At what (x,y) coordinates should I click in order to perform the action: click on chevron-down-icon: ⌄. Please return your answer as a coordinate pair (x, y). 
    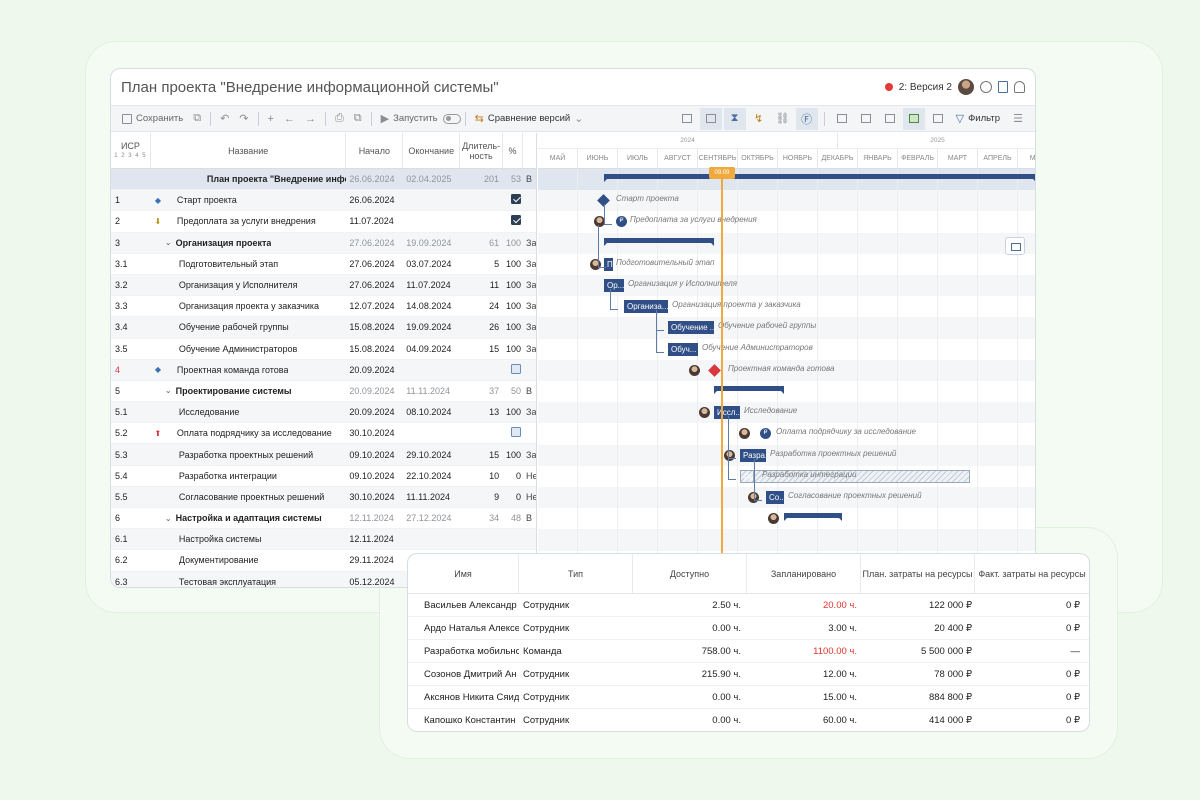
    Looking at the image, I should click on (168, 518).